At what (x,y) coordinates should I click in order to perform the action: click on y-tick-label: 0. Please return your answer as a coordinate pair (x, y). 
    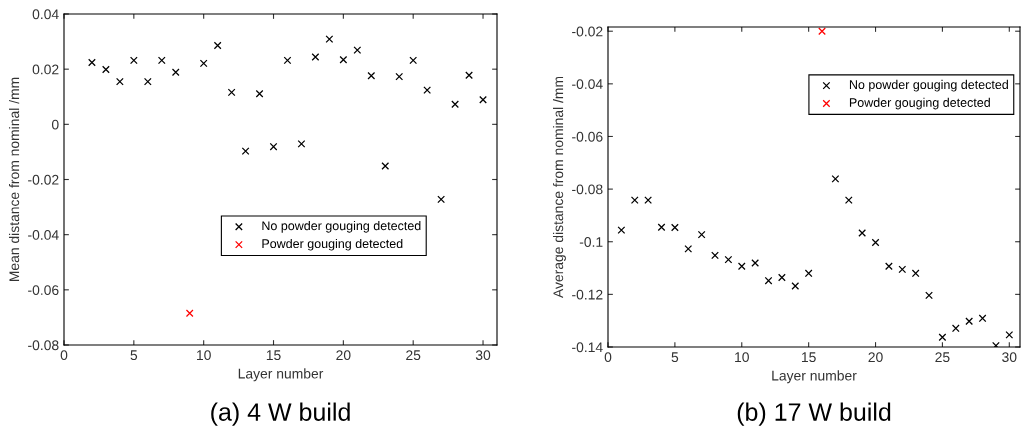
    Looking at the image, I should click on (55, 124).